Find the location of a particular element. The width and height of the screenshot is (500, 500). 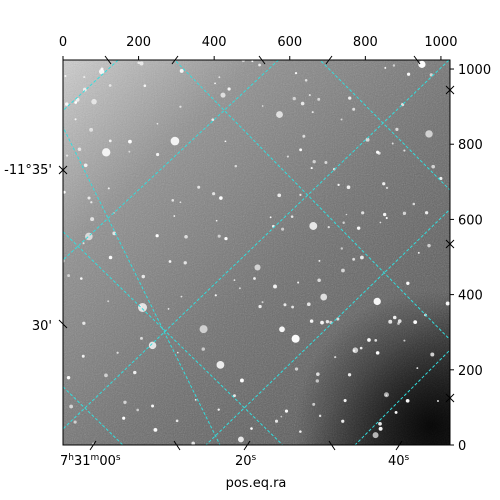

right-tick-label: 200 is located at coordinates (470, 371).